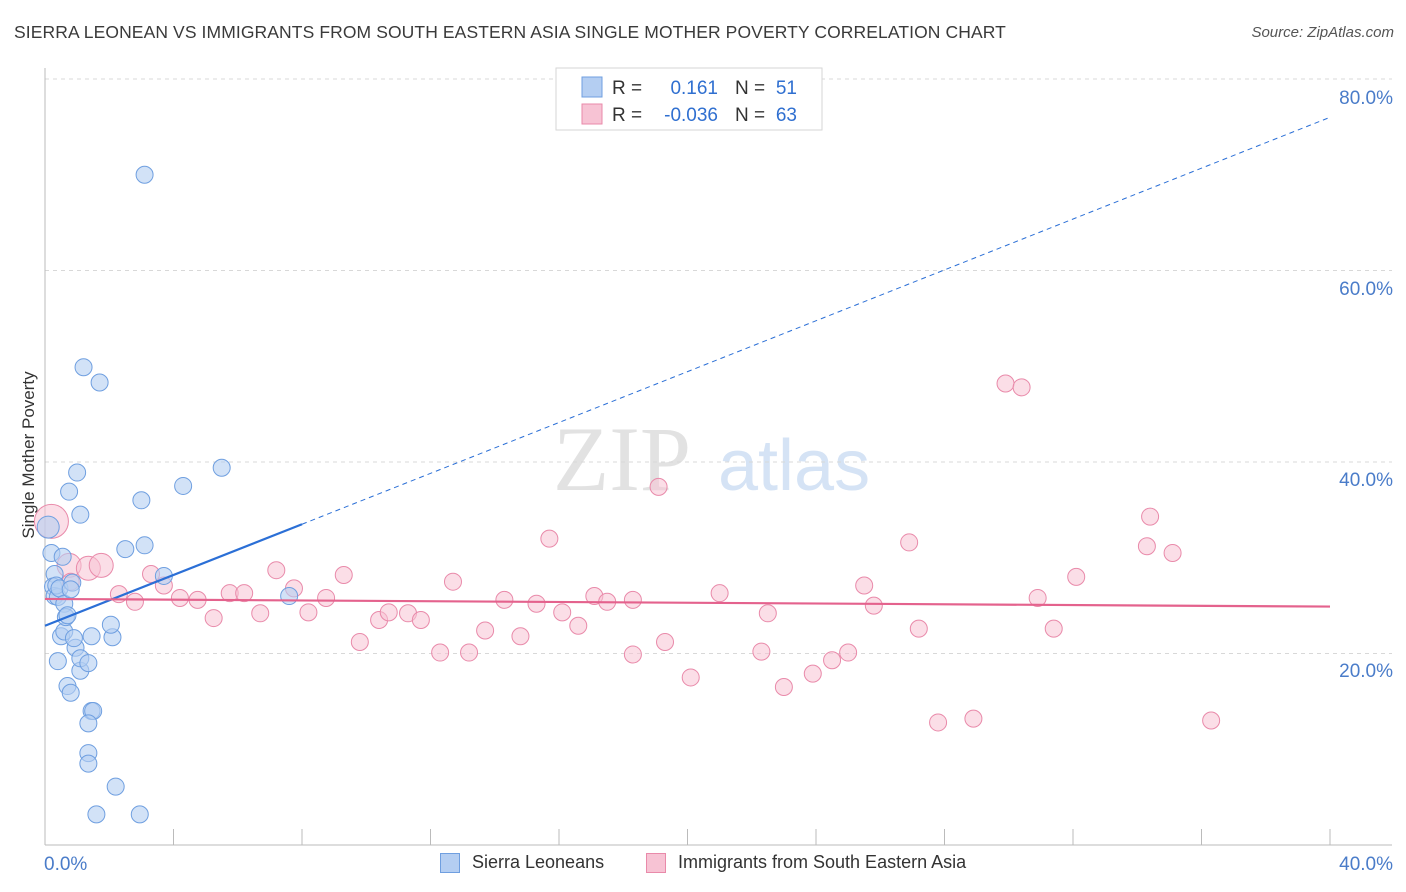 The width and height of the screenshot is (1406, 892). I want to click on correlation-legend: R = 0.161 N = 51 R = -0.036 N = 63, so click(689, 99).